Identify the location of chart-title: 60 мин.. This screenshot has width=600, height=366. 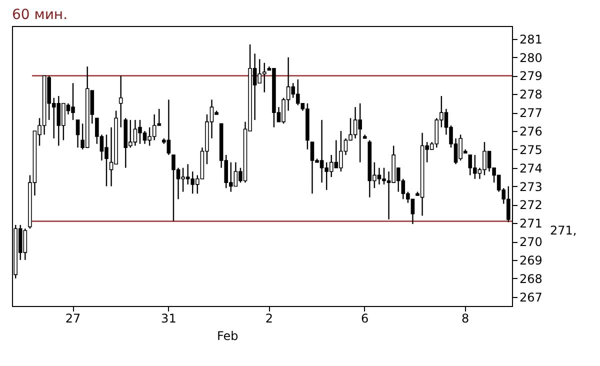
(40, 15).